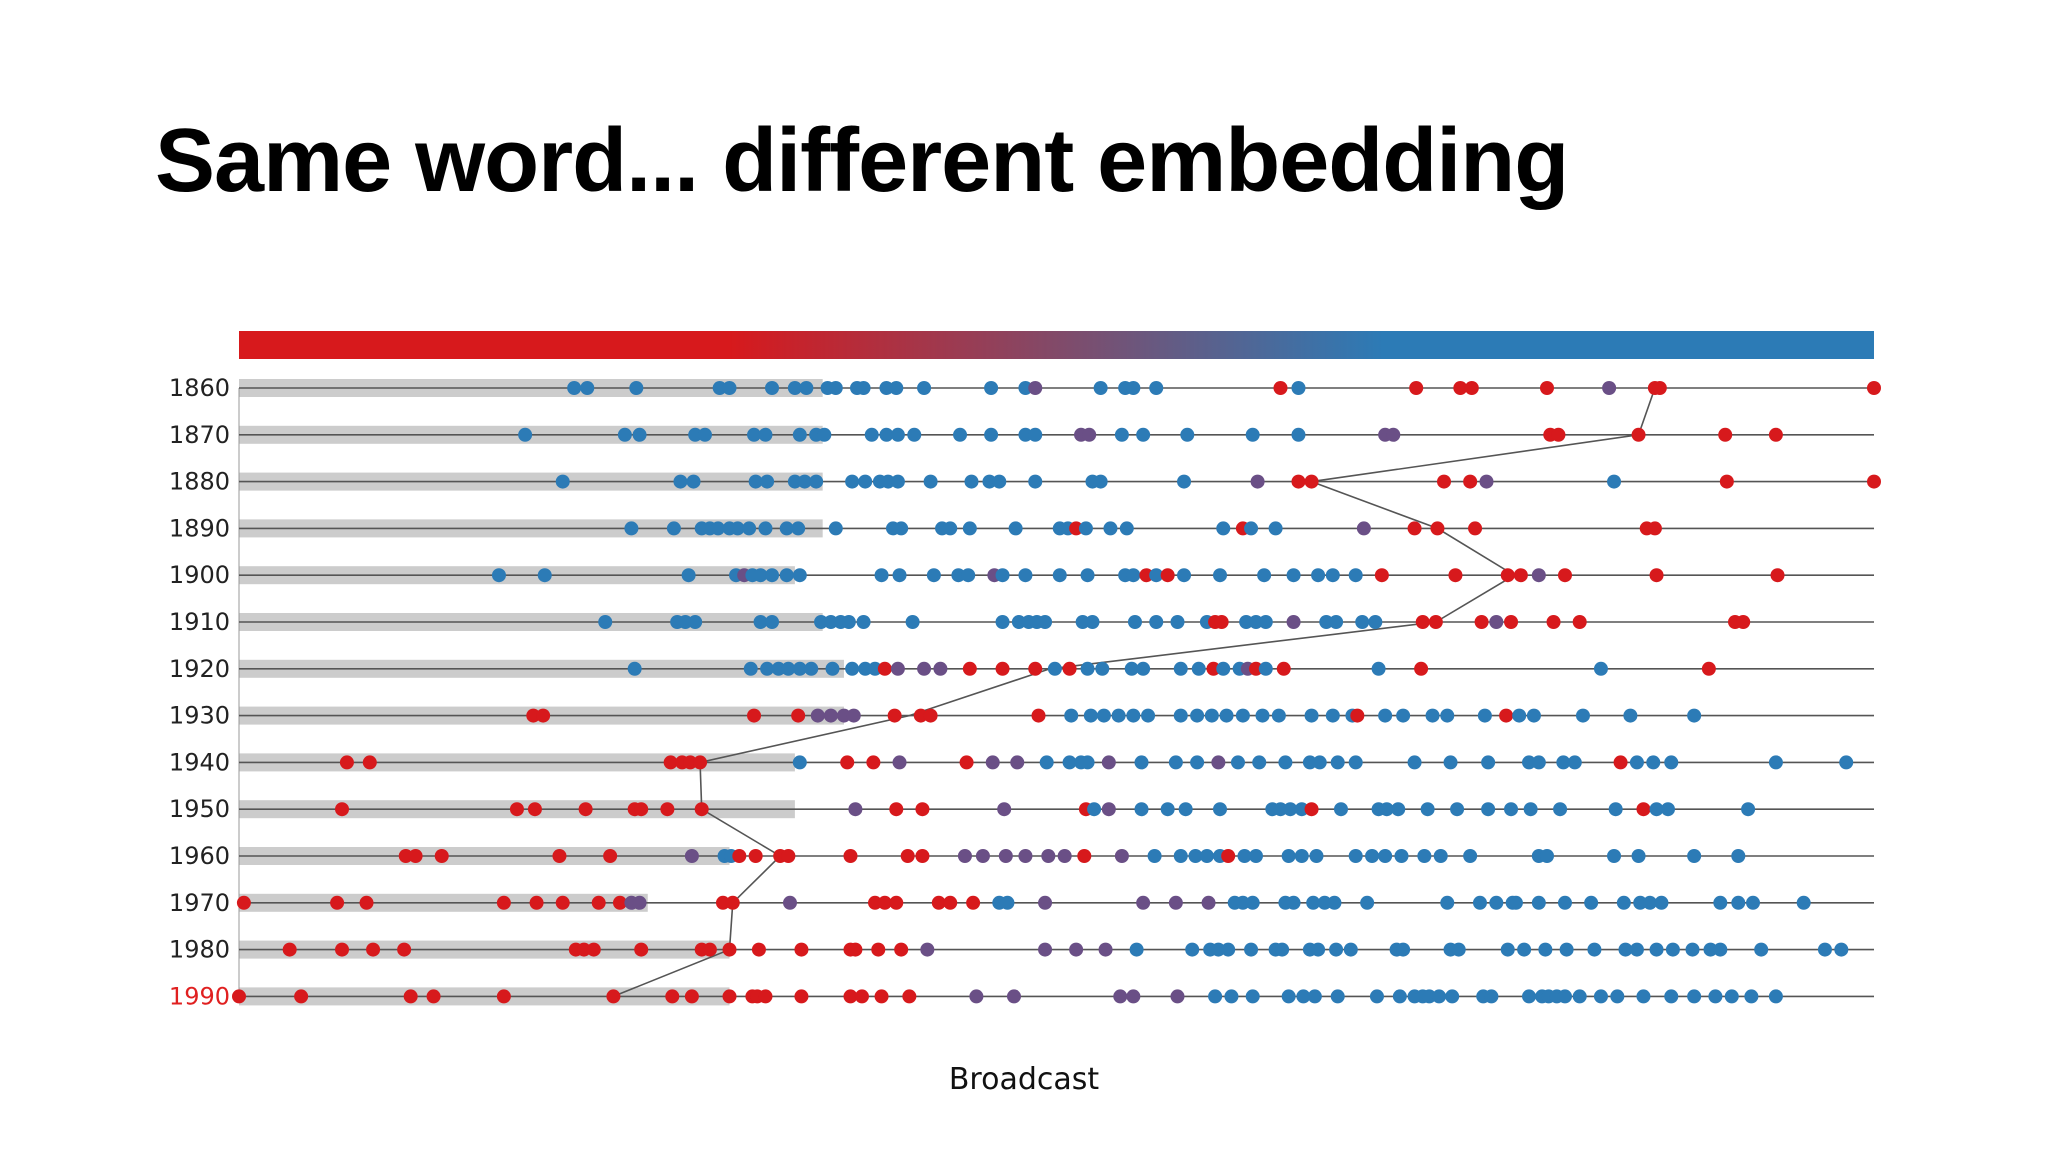 This screenshot has width=2048, height=1152. Describe the element at coordinates (199, 575) in the screenshot. I see `year-label-1900: 1900` at that location.